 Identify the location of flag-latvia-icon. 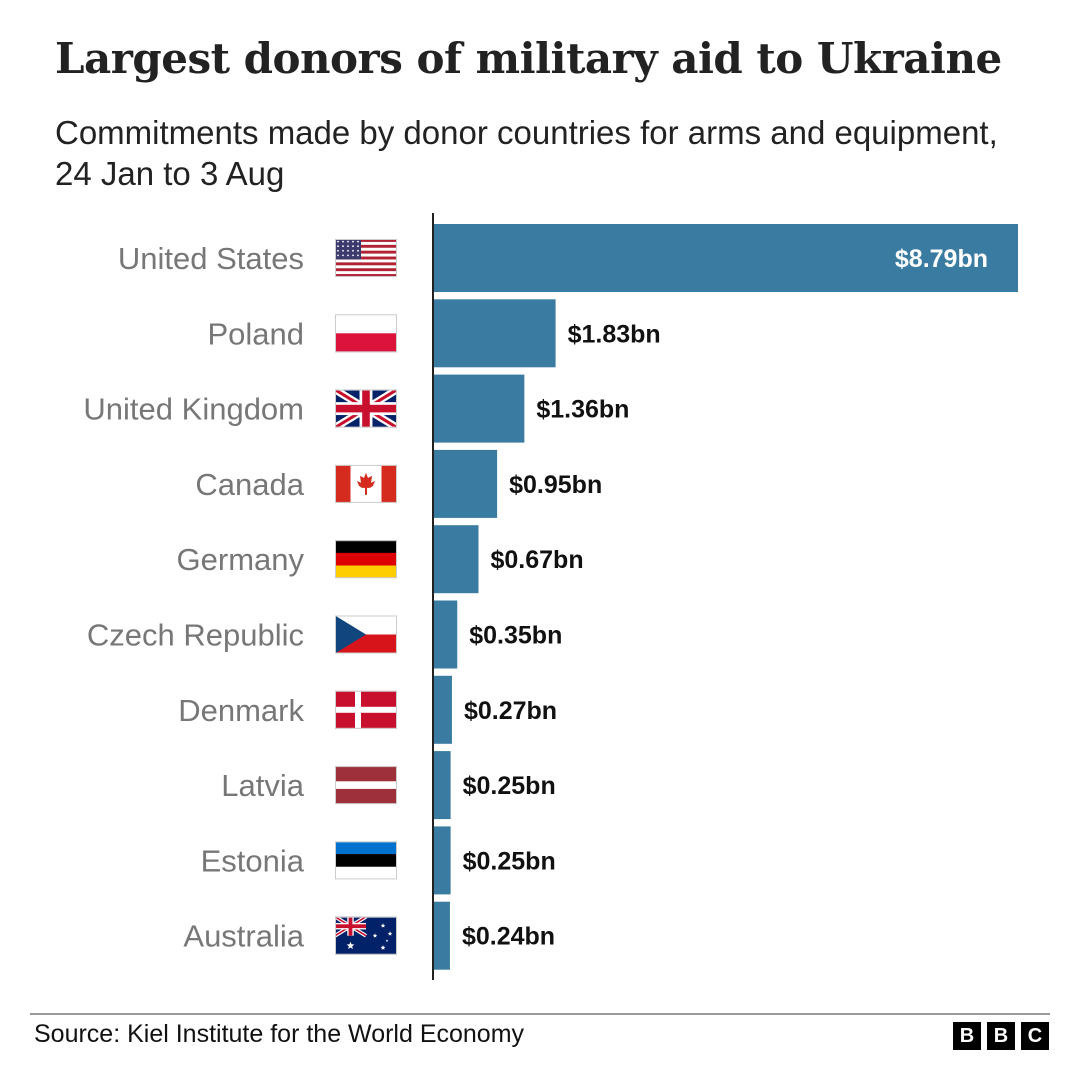
(366, 785).